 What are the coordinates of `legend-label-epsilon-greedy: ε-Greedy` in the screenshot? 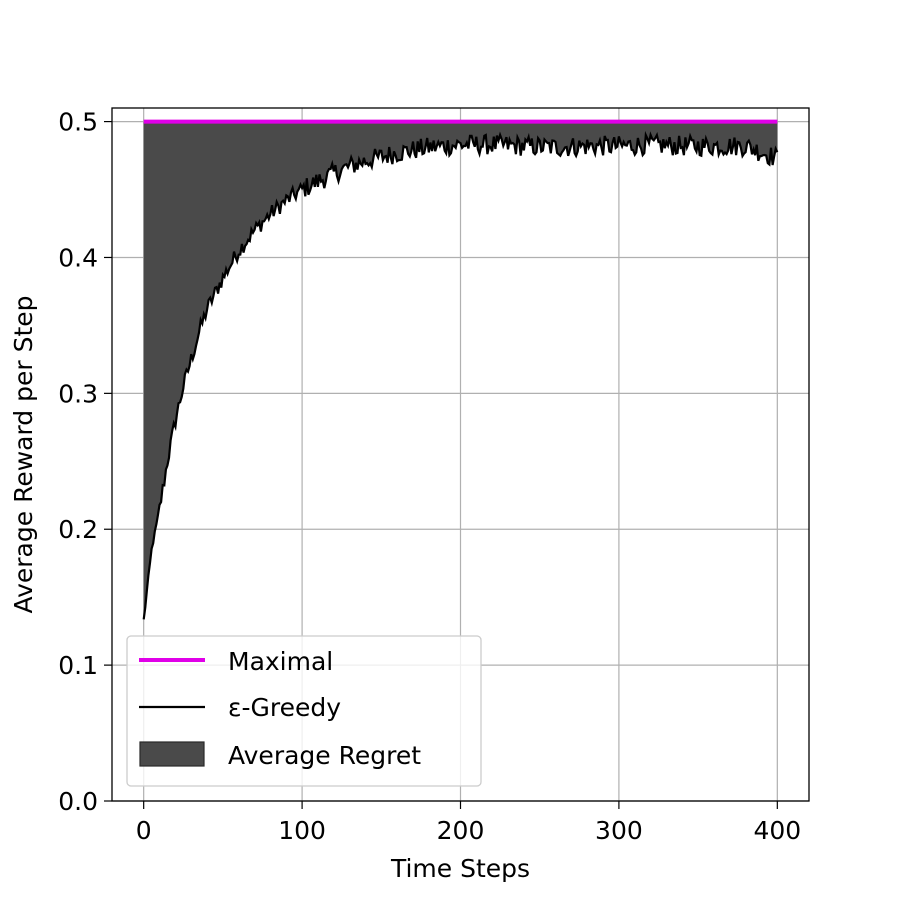 It's located at (284, 707).